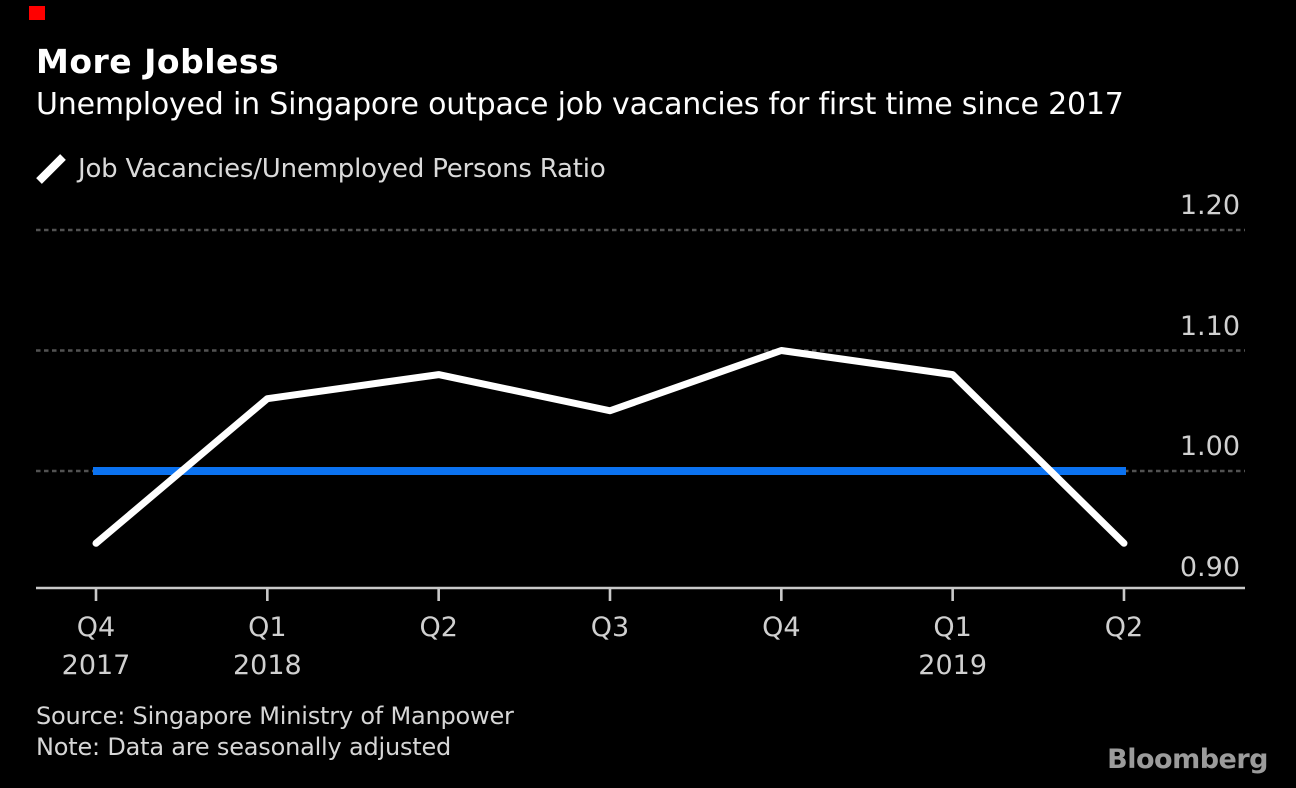 The width and height of the screenshot is (1296, 788). I want to click on x-tick-year-label: 2018, so click(267, 665).